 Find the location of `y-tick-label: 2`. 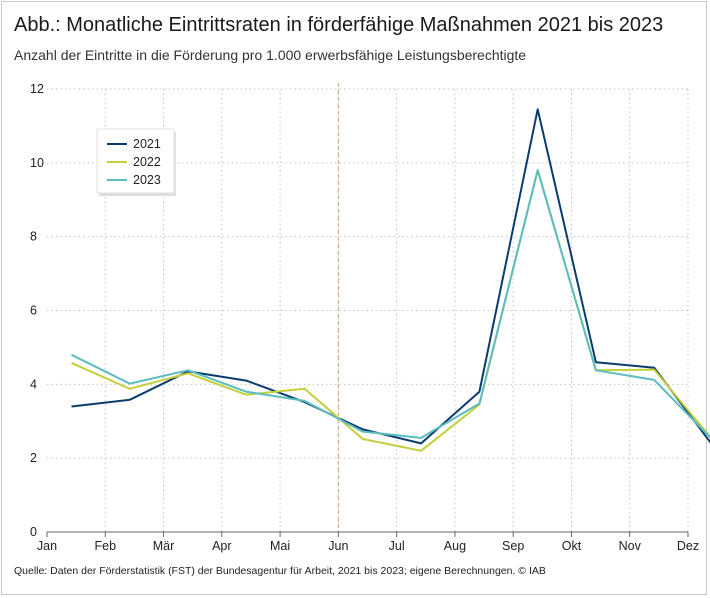

y-tick-label: 2 is located at coordinates (33, 458).